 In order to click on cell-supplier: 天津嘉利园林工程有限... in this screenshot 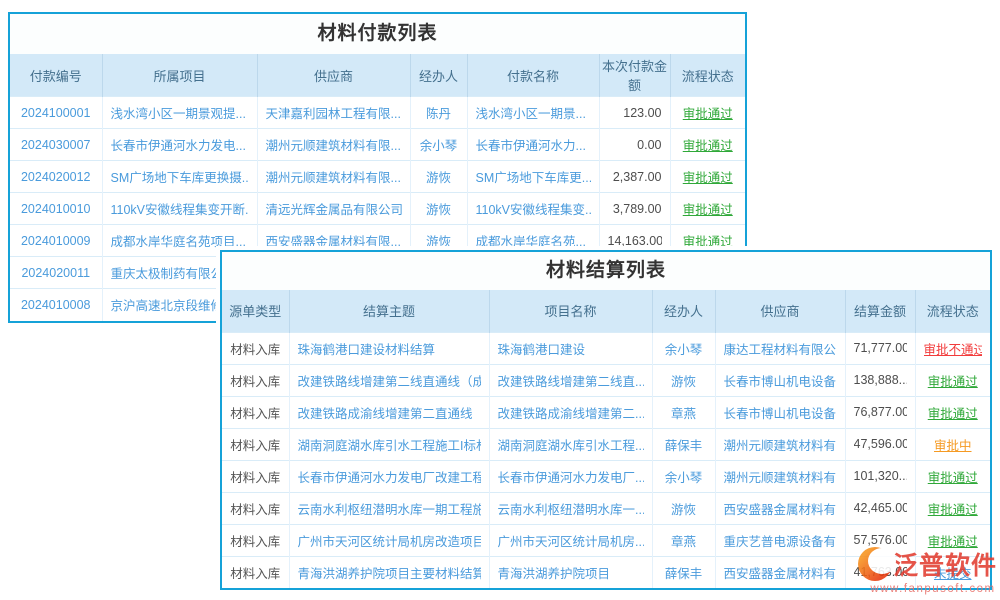, I will do `click(333, 114)`.